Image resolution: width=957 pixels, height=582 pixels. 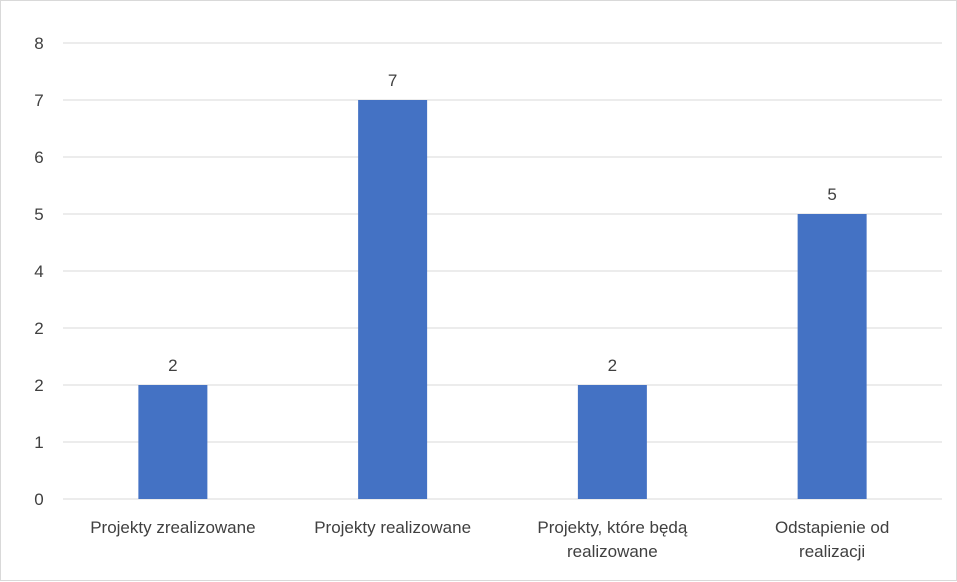 I want to click on data-label: 5, so click(x=831, y=194).